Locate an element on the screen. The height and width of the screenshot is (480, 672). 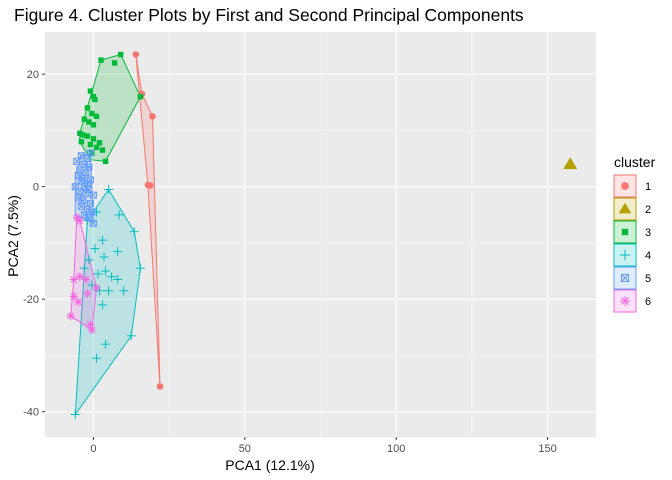
legend-item-5: 5 is located at coordinates (632, 278).